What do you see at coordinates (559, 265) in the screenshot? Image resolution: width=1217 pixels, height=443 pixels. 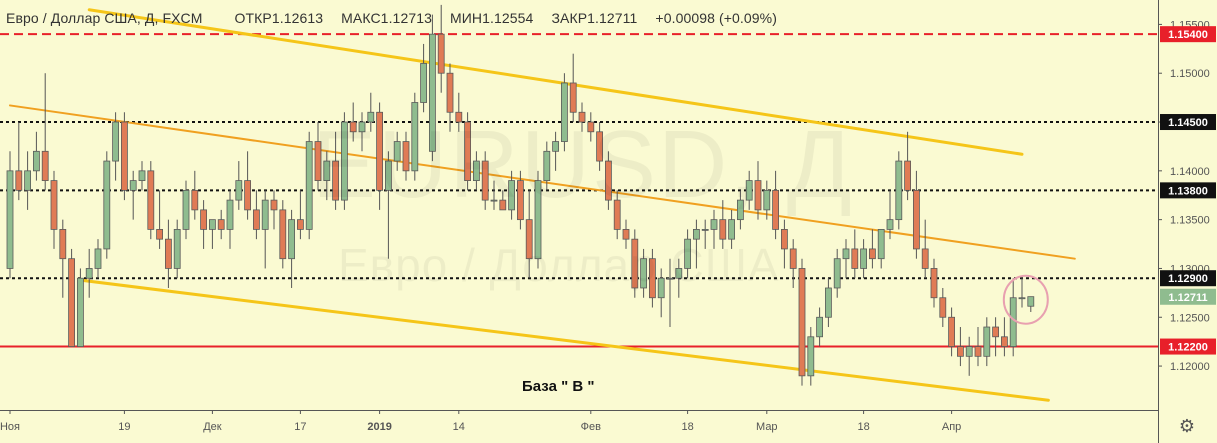 I see `name-watermark: Евро / Доллар США` at bounding box center [559, 265].